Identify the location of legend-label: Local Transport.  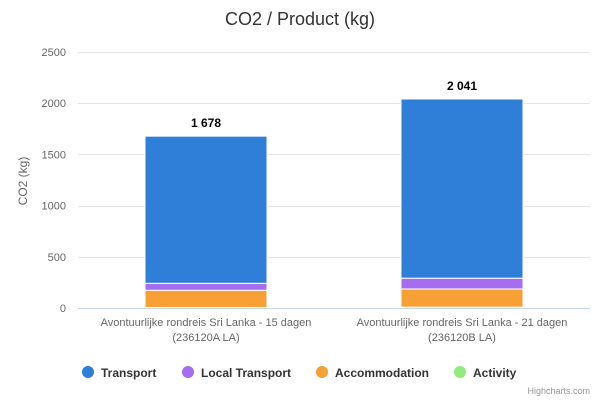
(246, 373).